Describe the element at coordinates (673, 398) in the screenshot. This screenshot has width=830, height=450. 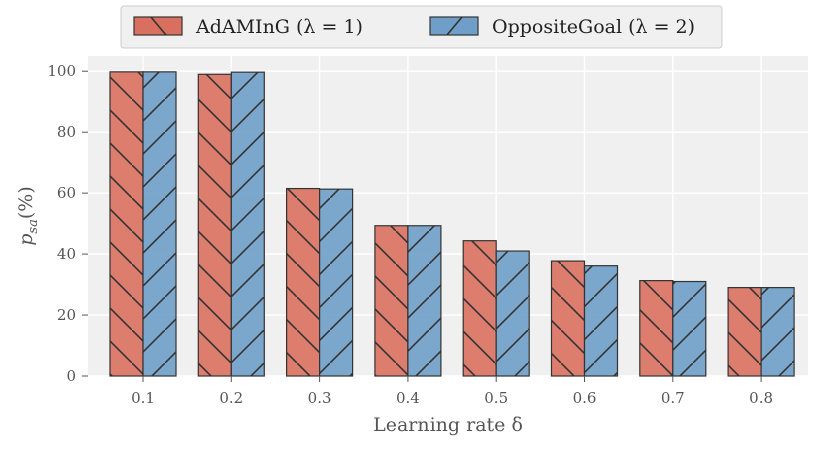
I see `x-tick-label: 0.7` at that location.